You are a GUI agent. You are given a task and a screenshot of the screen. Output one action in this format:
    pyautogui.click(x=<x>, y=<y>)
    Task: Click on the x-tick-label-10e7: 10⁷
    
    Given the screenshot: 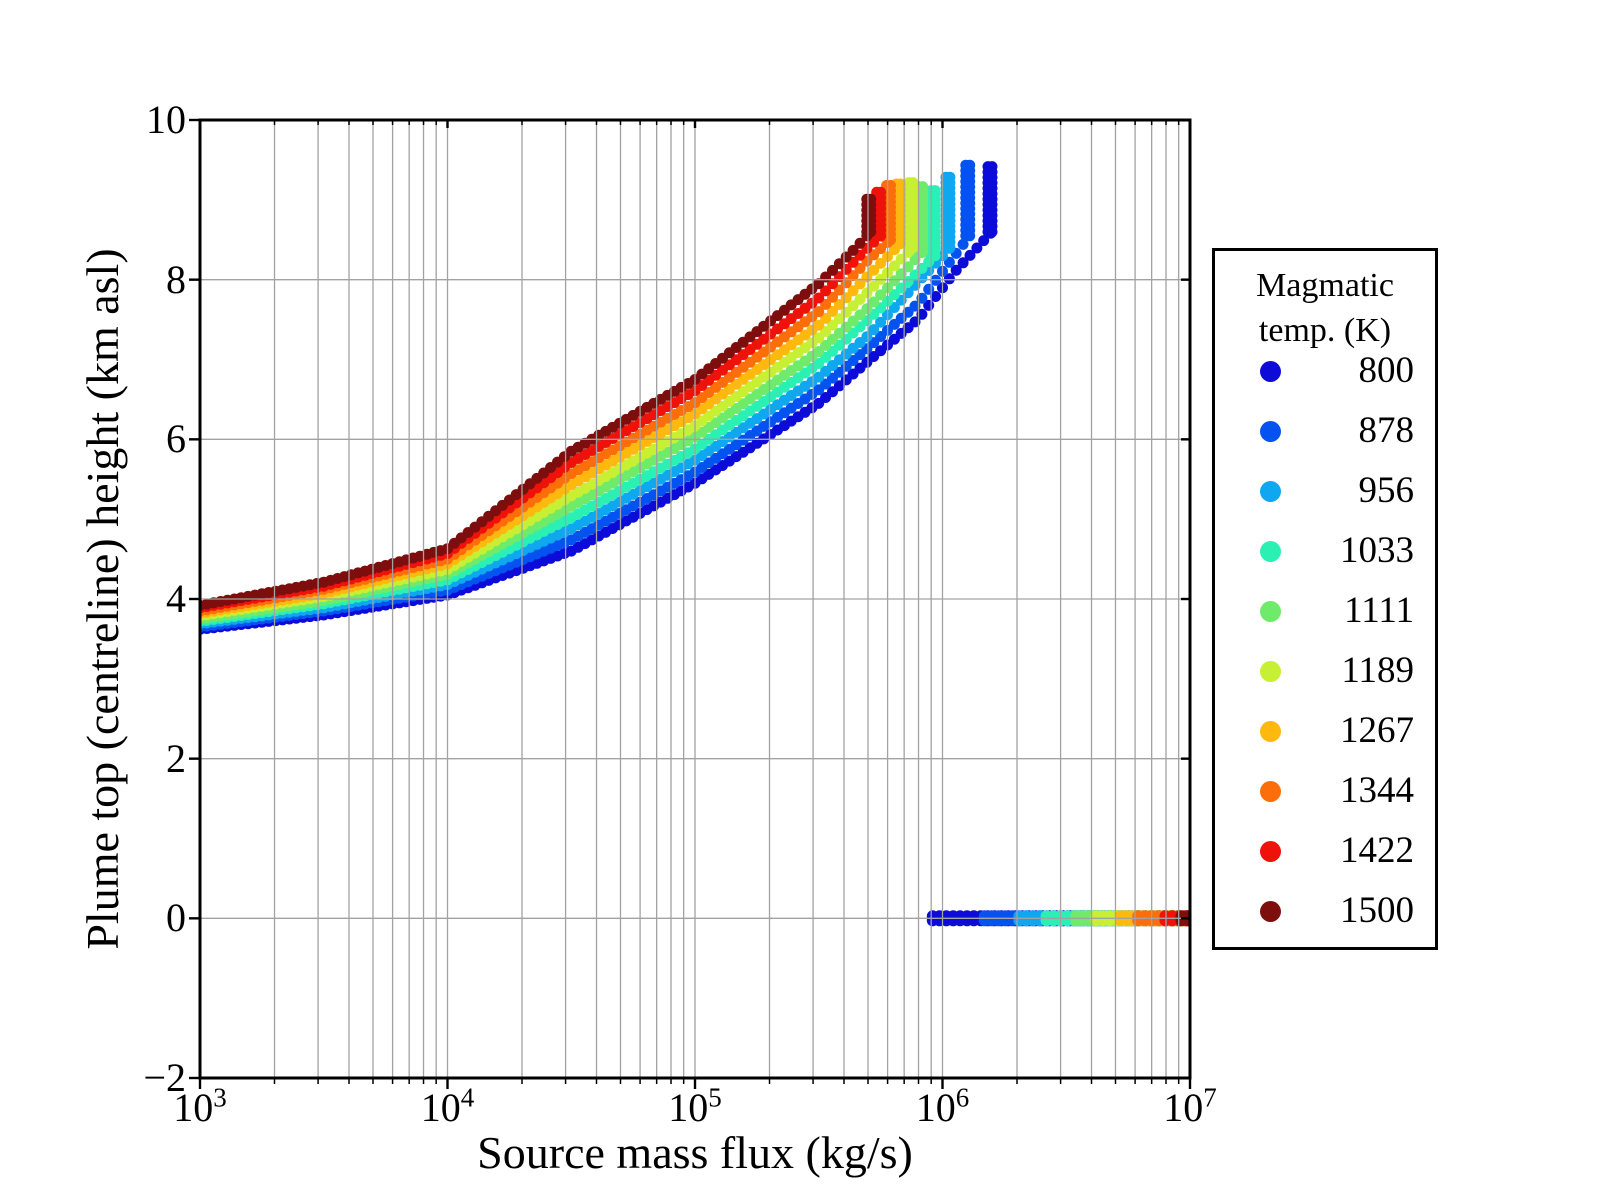 What is the action you would take?
    pyautogui.click(x=1190, y=1106)
    